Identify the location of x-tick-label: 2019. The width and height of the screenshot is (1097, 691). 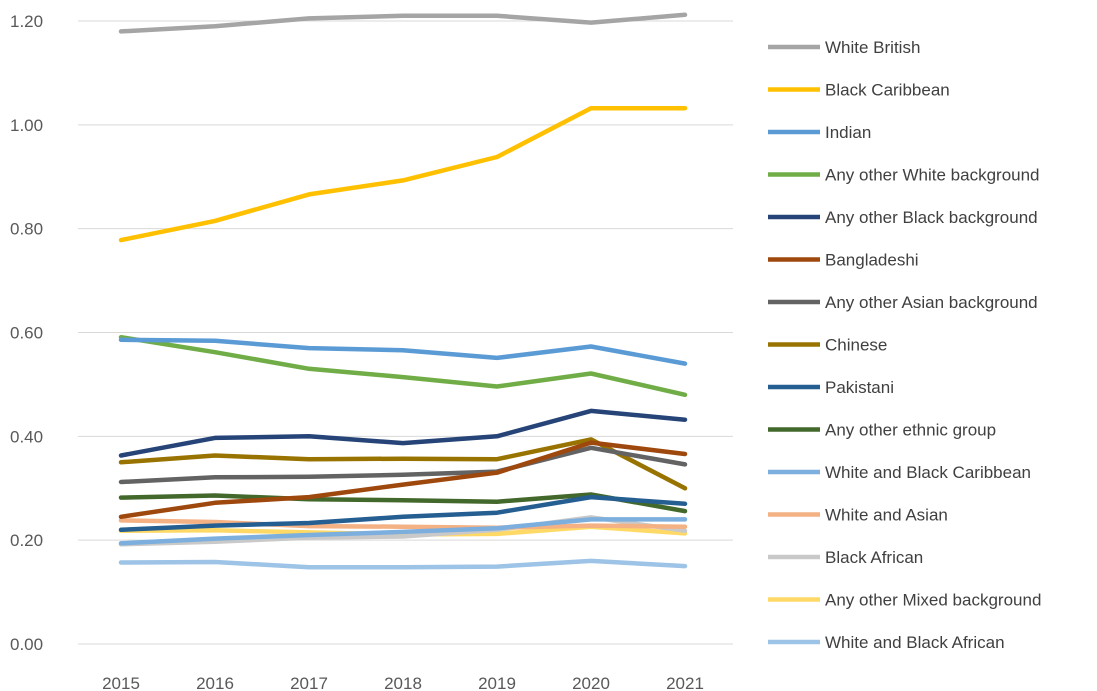
(497, 682).